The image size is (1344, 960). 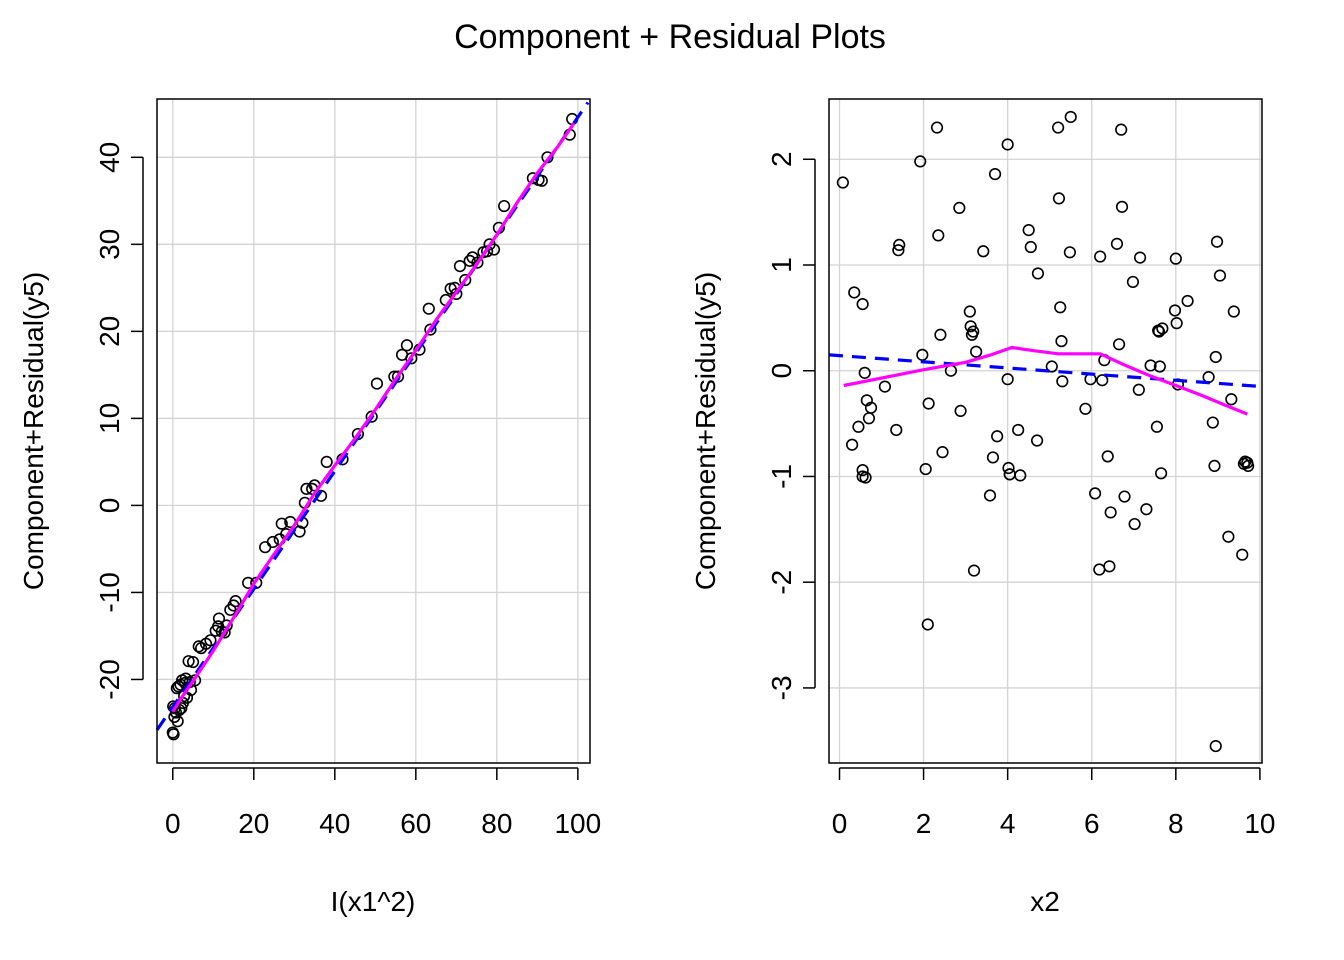 What do you see at coordinates (496, 823) in the screenshot?
I see `left-x-tick-label: 80` at bounding box center [496, 823].